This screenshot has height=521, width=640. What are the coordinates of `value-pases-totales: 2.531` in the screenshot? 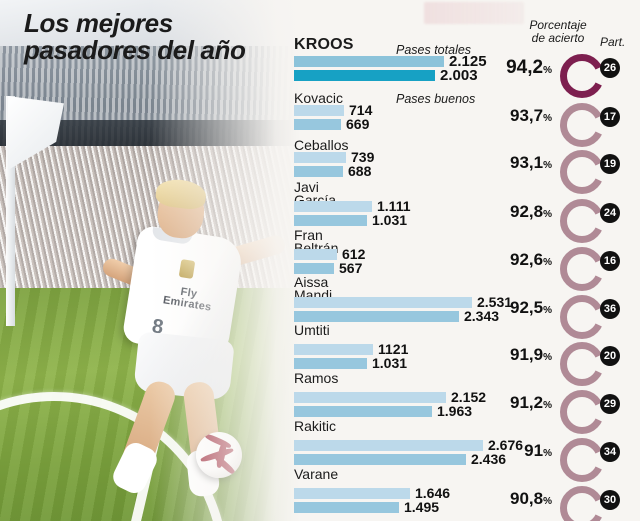 It's located at (495, 302).